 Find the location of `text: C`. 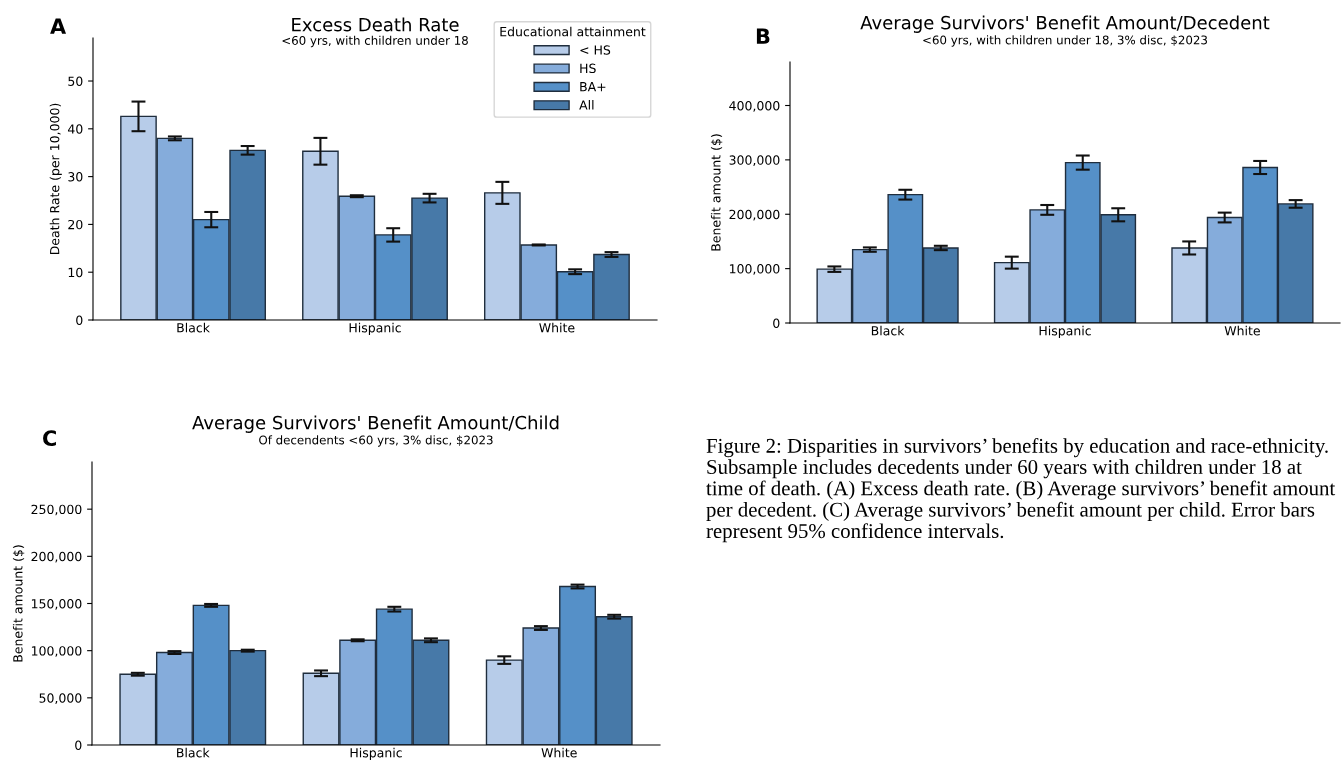

text: C is located at coordinates (49, 438).